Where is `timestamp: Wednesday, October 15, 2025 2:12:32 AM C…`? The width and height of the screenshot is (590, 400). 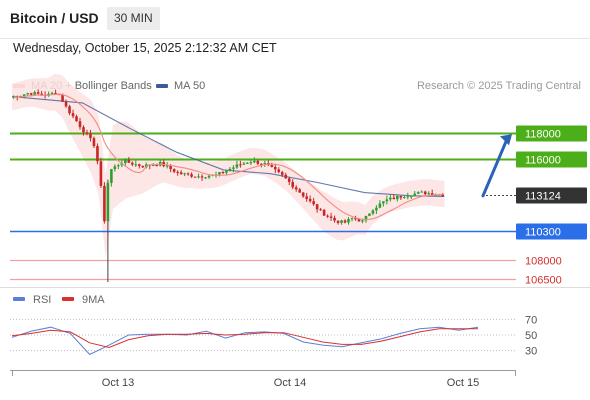 timestamp: Wednesday, October 15, 2025 2:12:32 AM C… is located at coordinates (145, 48).